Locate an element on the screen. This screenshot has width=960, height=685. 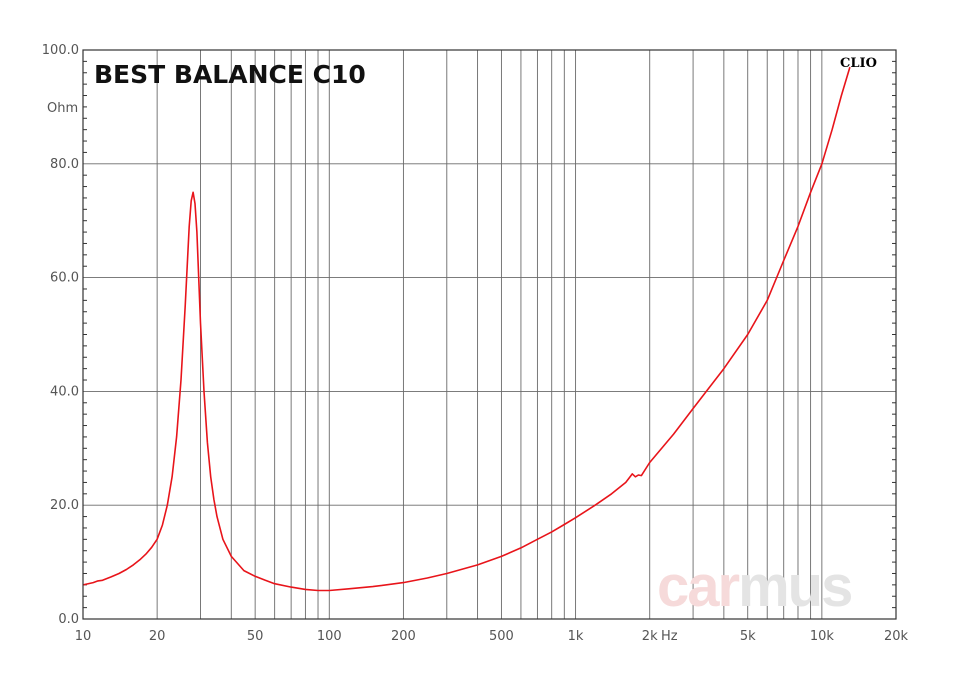
x-tick-label: 100 is located at coordinates (329, 636).